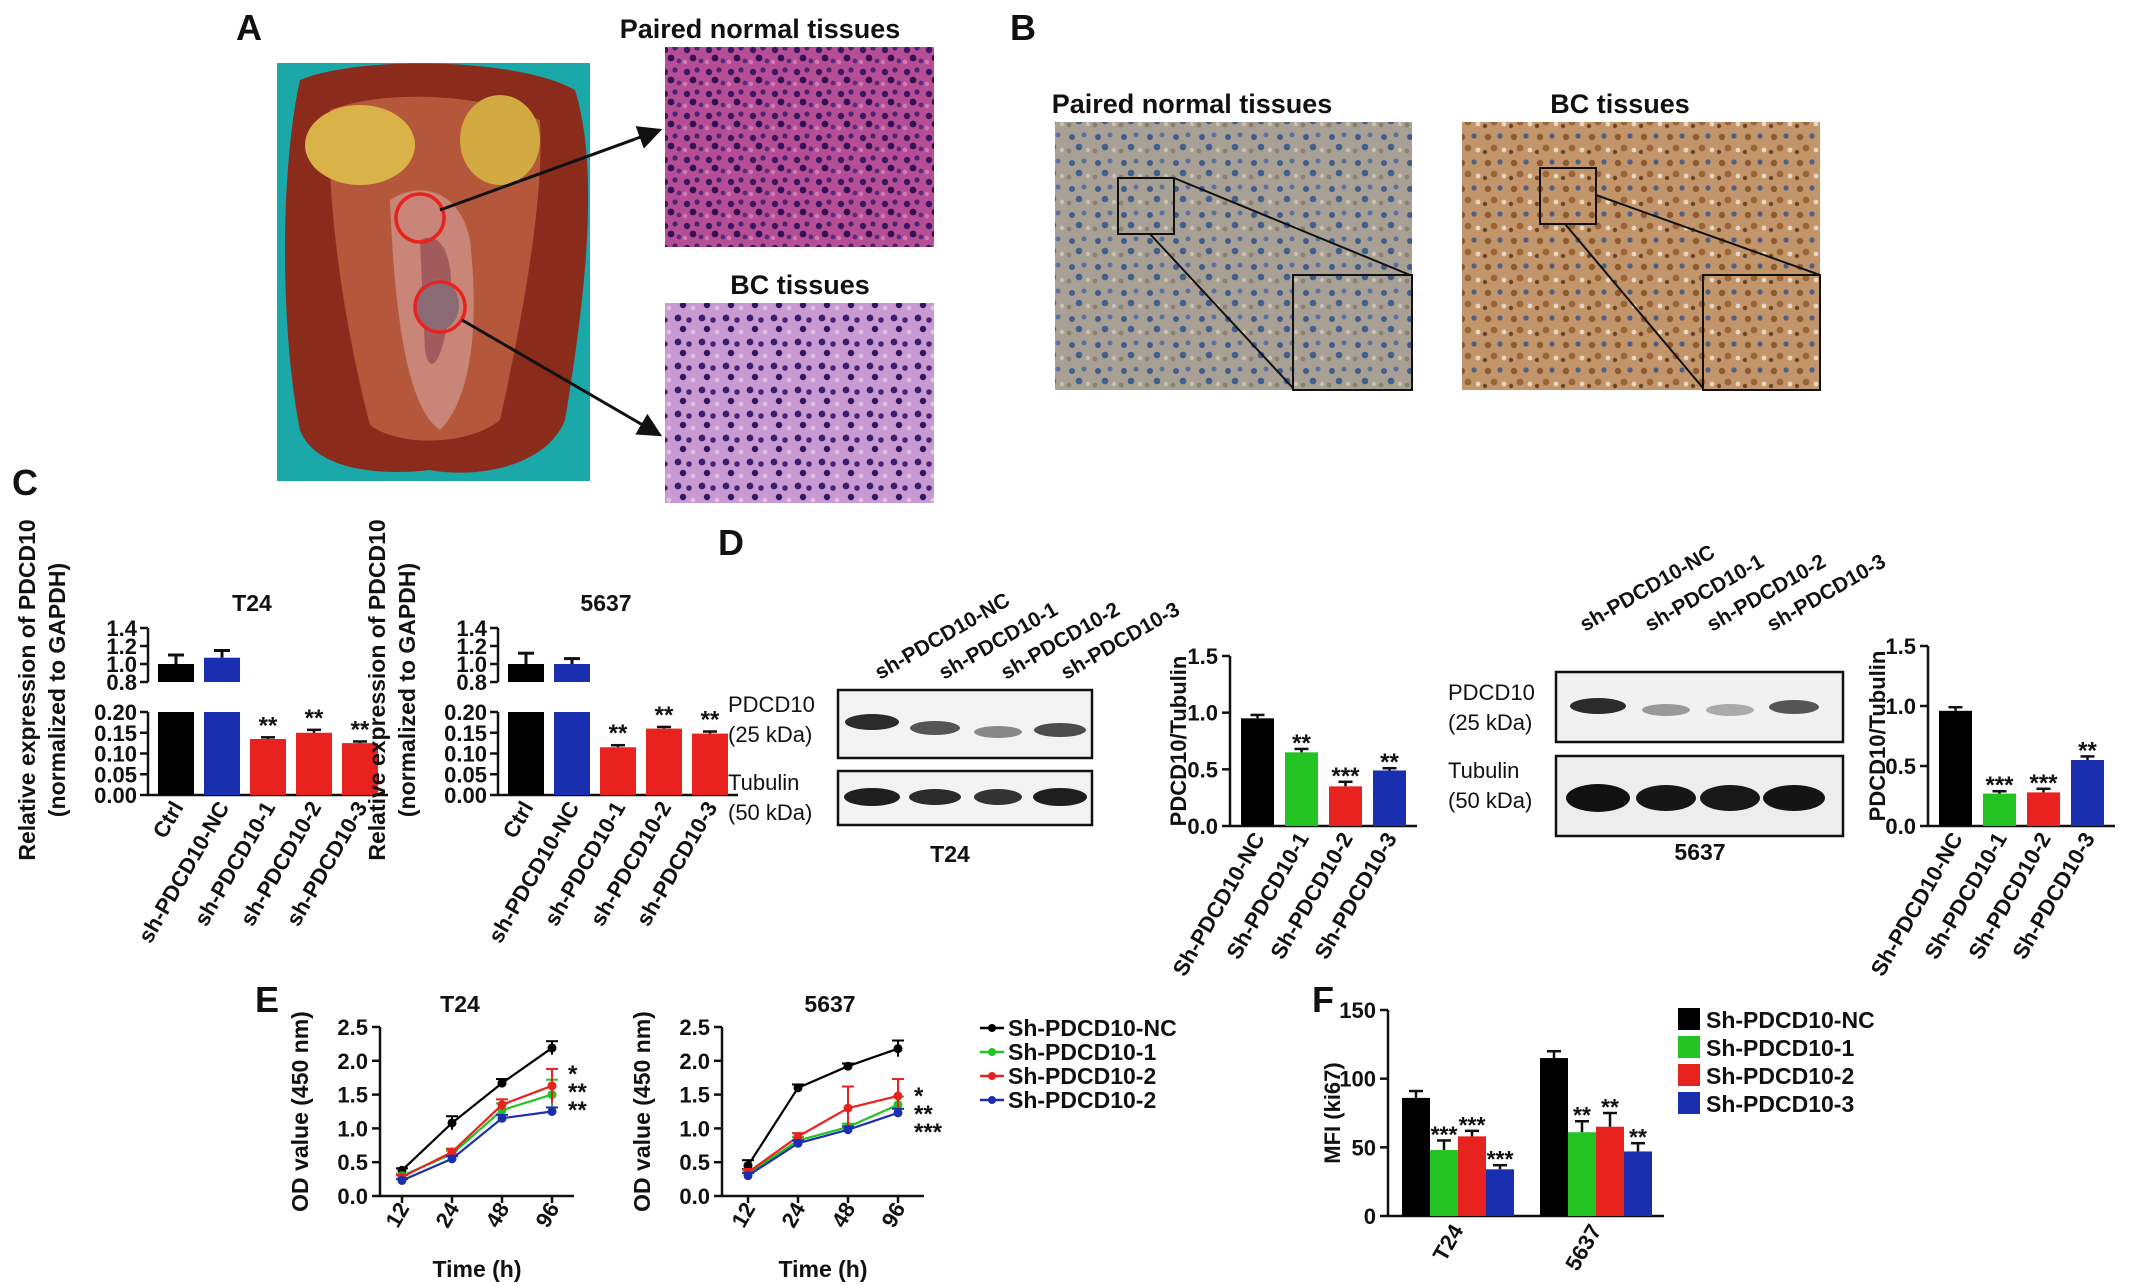 The width and height of the screenshot is (2150, 1286). I want to click on E-T24-ytick: 0.5, so click(352, 1162).